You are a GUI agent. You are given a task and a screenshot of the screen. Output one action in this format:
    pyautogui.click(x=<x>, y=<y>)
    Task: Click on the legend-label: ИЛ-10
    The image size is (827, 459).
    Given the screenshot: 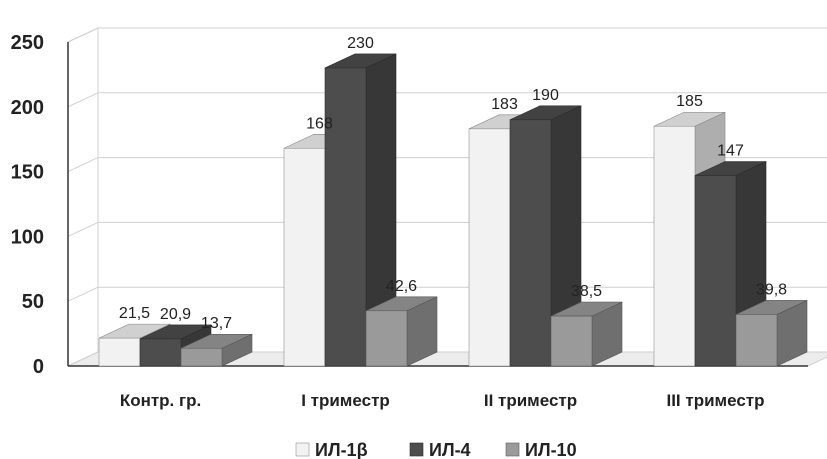 What is the action you would take?
    pyautogui.click(x=551, y=449)
    